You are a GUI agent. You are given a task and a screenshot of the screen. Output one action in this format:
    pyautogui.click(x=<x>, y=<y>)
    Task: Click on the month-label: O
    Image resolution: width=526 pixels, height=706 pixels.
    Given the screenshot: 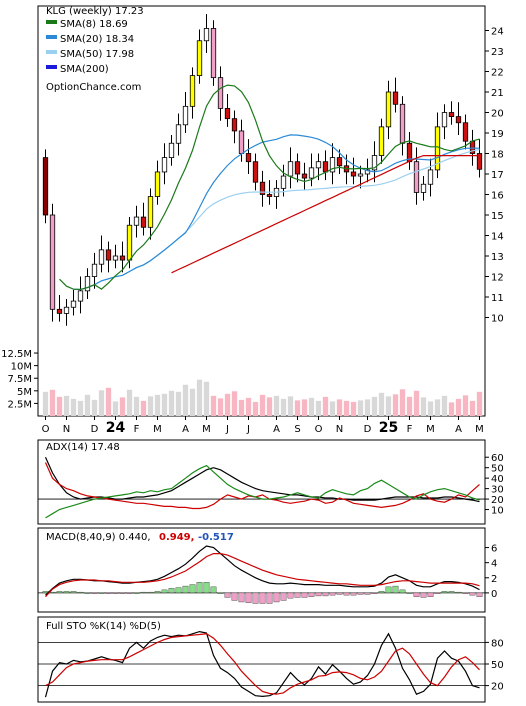 What is the action you would take?
    pyautogui.click(x=46, y=429)
    